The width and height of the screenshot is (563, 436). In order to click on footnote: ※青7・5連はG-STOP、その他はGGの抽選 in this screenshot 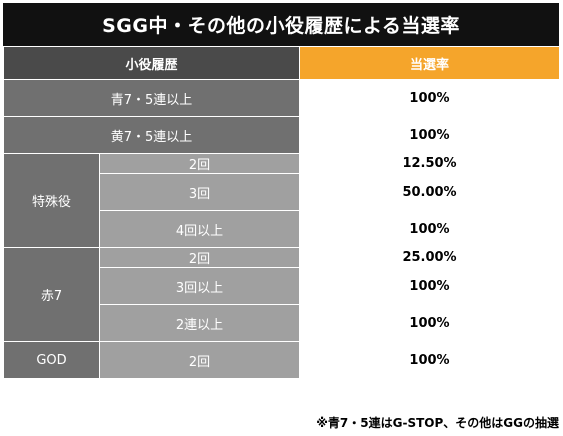, I will do `click(437, 423)`.